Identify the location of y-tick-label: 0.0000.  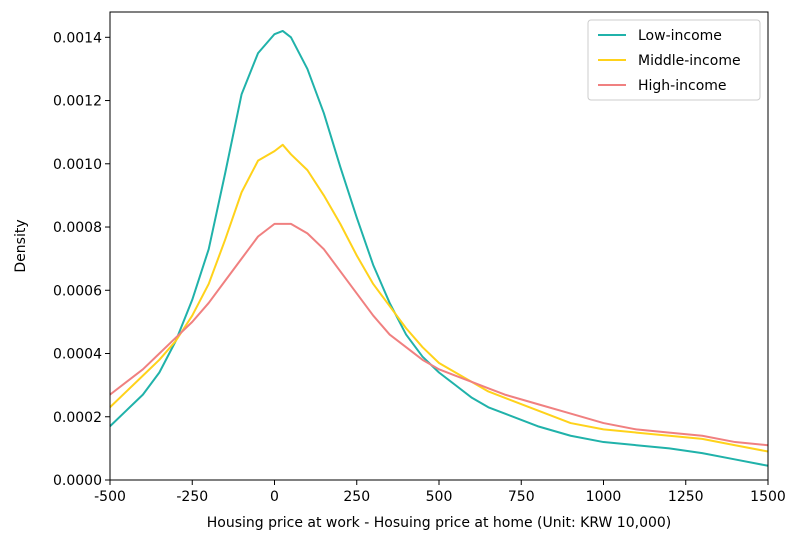
(77, 481).